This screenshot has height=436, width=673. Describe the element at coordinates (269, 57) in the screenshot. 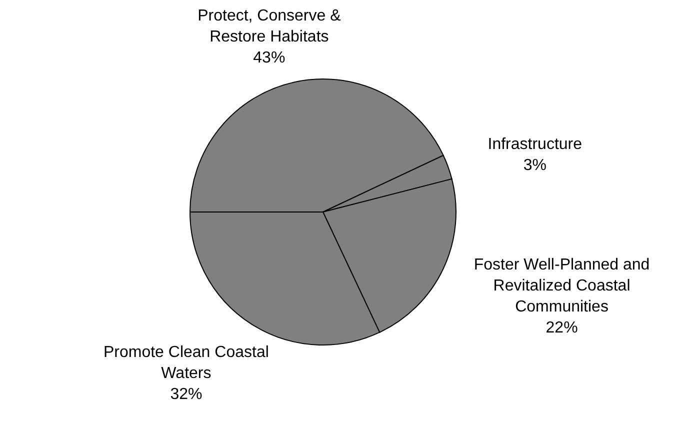

I see `data-label: 43%` at that location.